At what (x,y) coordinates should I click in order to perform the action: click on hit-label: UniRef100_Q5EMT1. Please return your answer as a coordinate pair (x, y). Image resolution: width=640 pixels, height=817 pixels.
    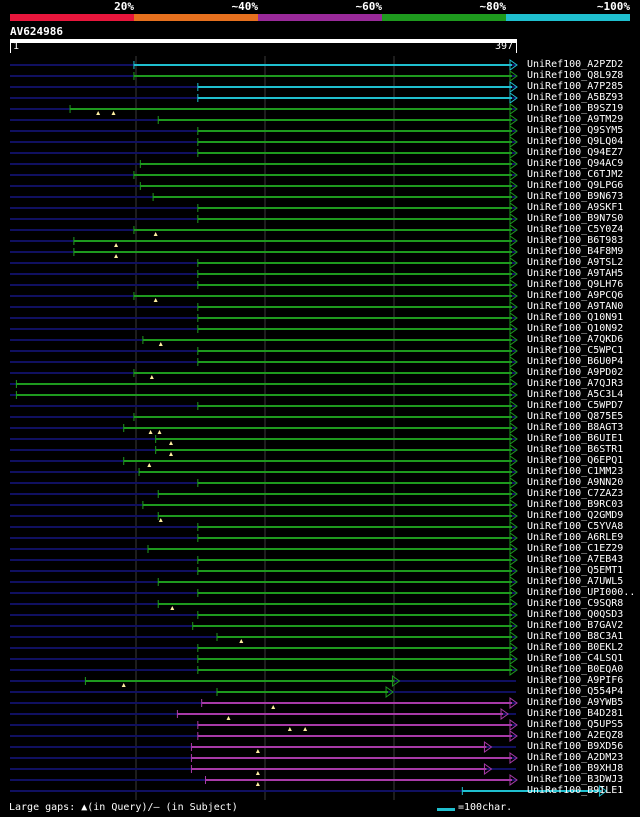
    Looking at the image, I should click on (575, 570).